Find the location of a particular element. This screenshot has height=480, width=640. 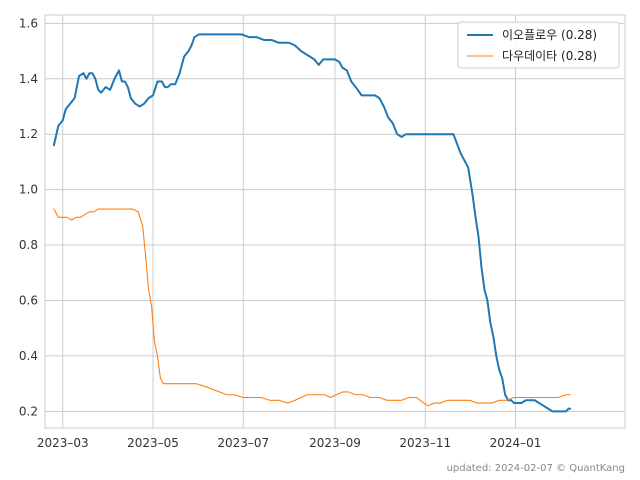

x-tick-label: 2023–05 is located at coordinates (153, 443).